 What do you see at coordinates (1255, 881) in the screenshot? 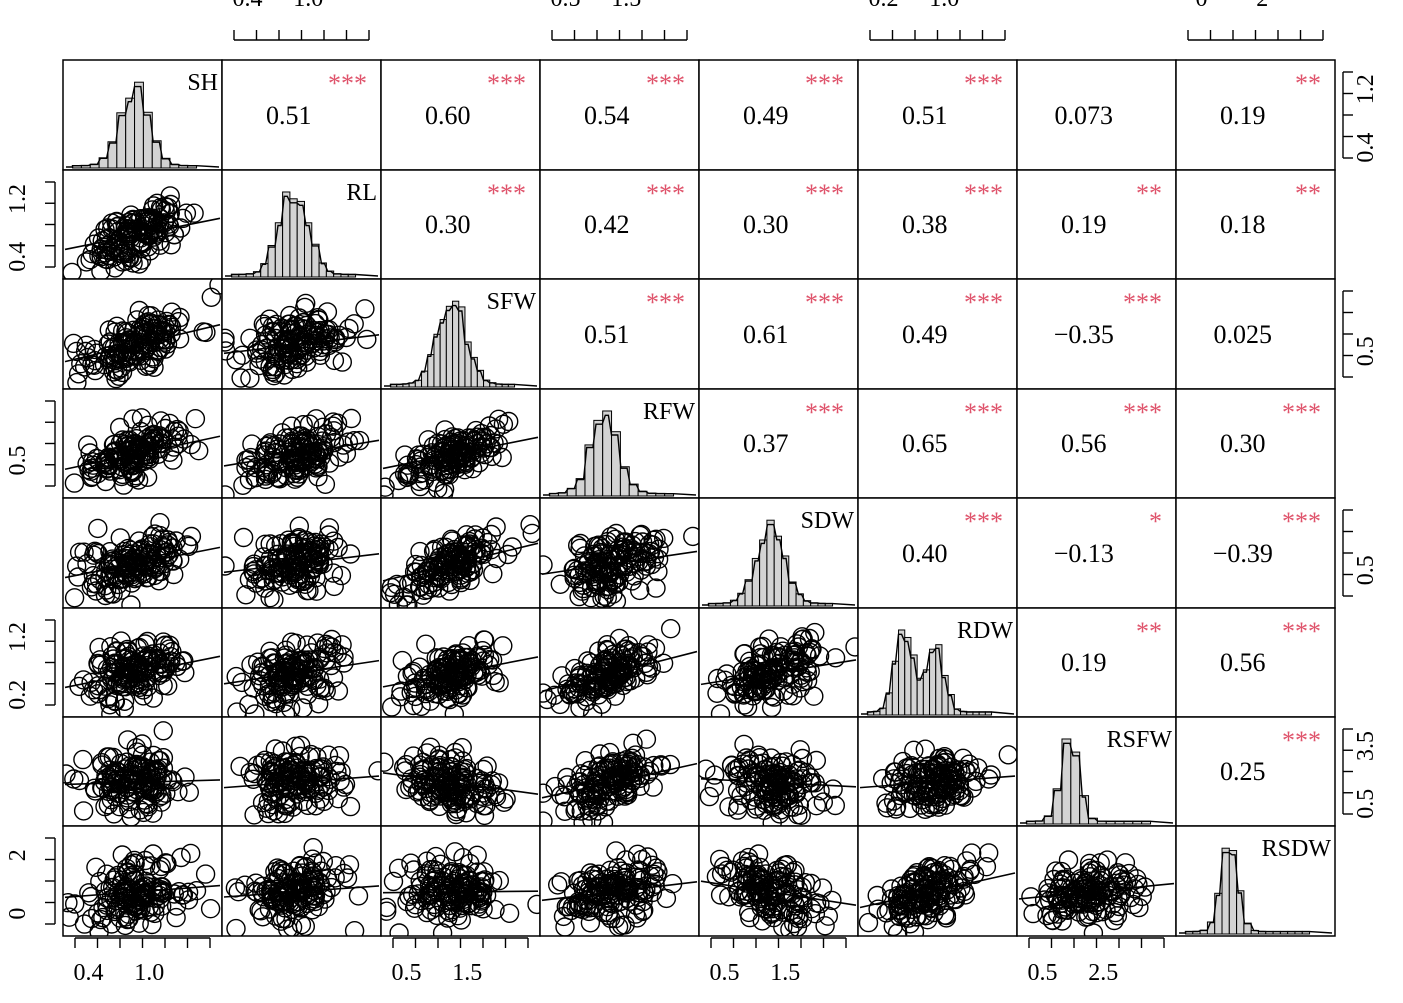
I see `panel-7-7: RSDW` at bounding box center [1255, 881].